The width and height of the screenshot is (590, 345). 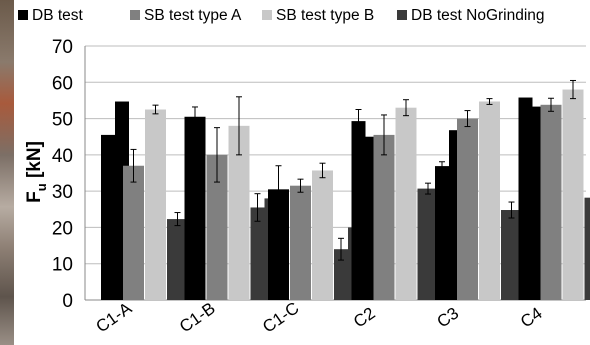 What do you see at coordinates (62, 120) in the screenshot?
I see `y-tick-label: 50` at bounding box center [62, 120].